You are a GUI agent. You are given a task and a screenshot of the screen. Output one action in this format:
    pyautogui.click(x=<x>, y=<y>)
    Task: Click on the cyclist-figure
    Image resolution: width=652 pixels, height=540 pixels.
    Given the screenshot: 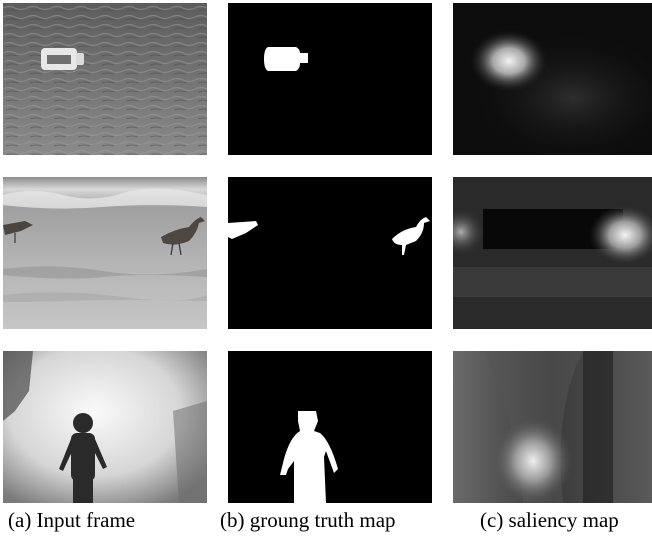 What is the action you would take?
    pyautogui.click(x=83, y=458)
    